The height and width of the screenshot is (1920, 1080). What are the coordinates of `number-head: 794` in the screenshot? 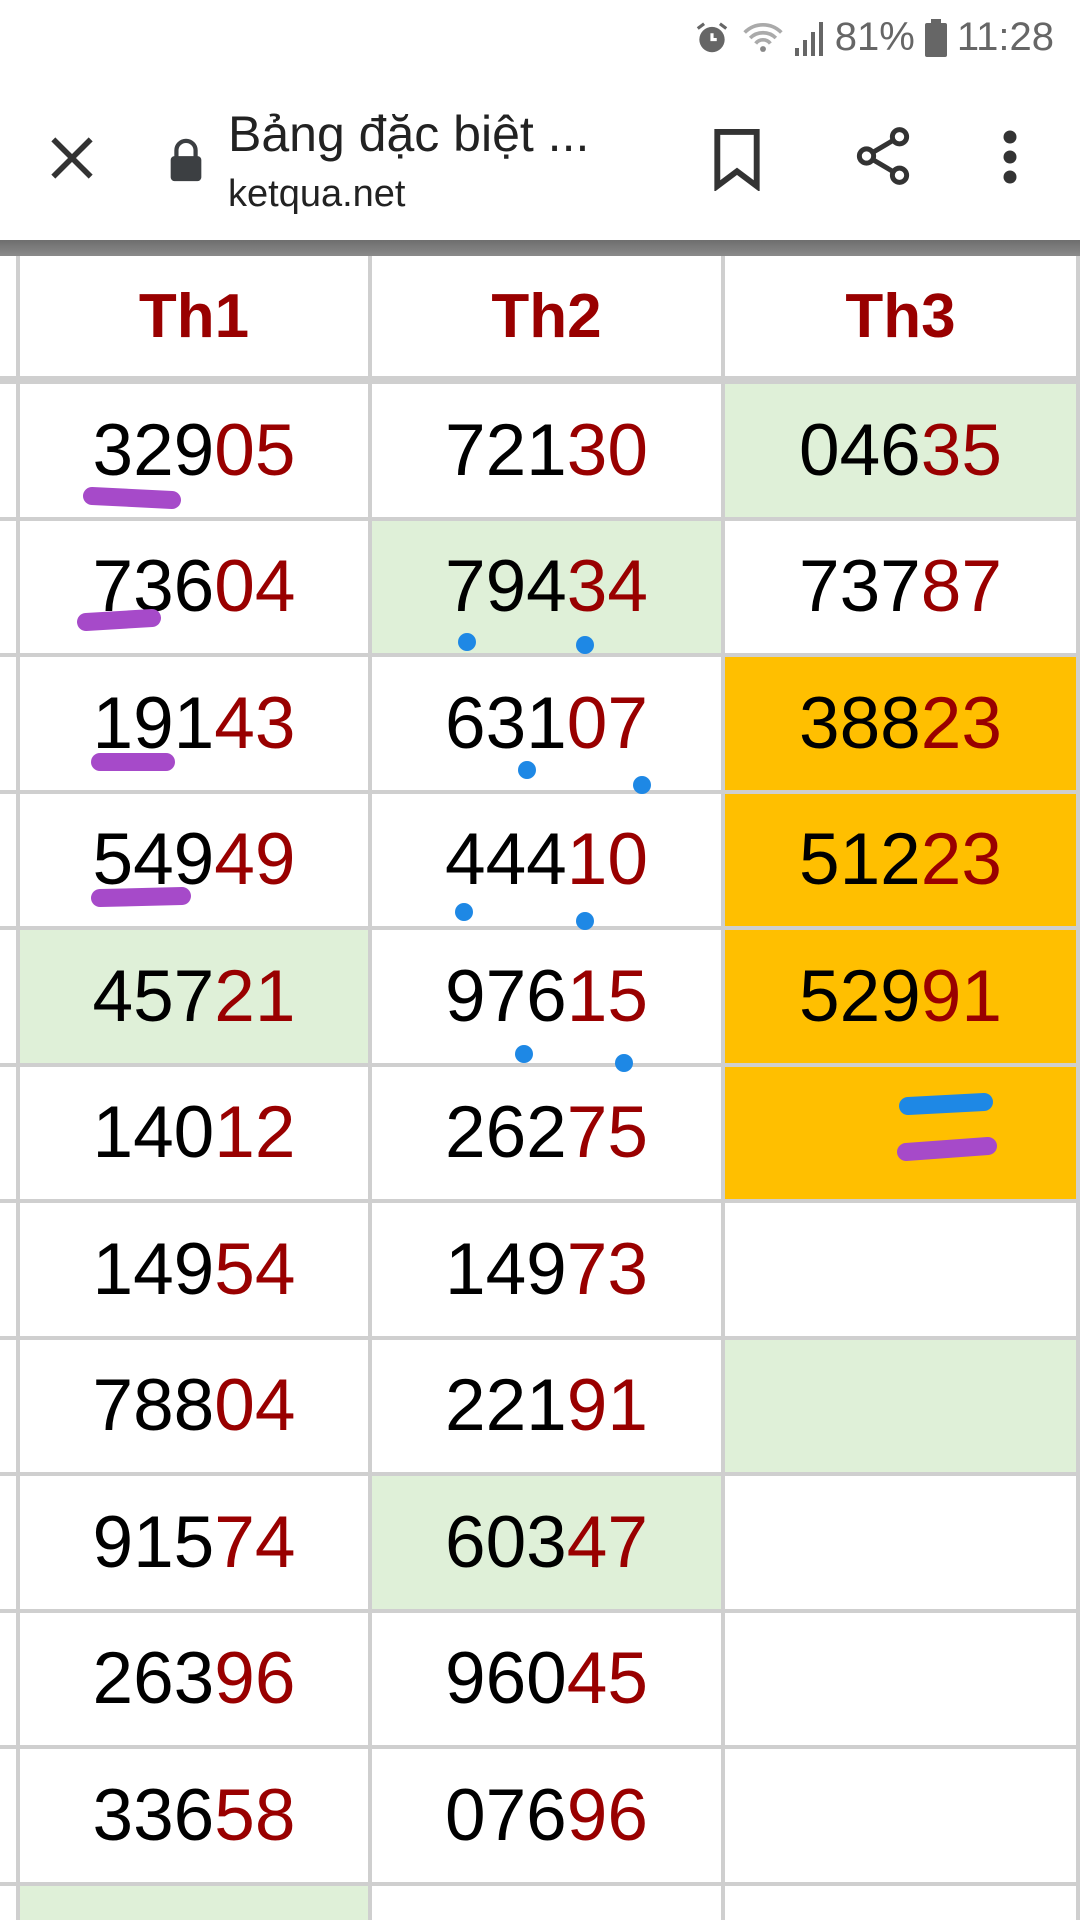 It's located at (505, 587).